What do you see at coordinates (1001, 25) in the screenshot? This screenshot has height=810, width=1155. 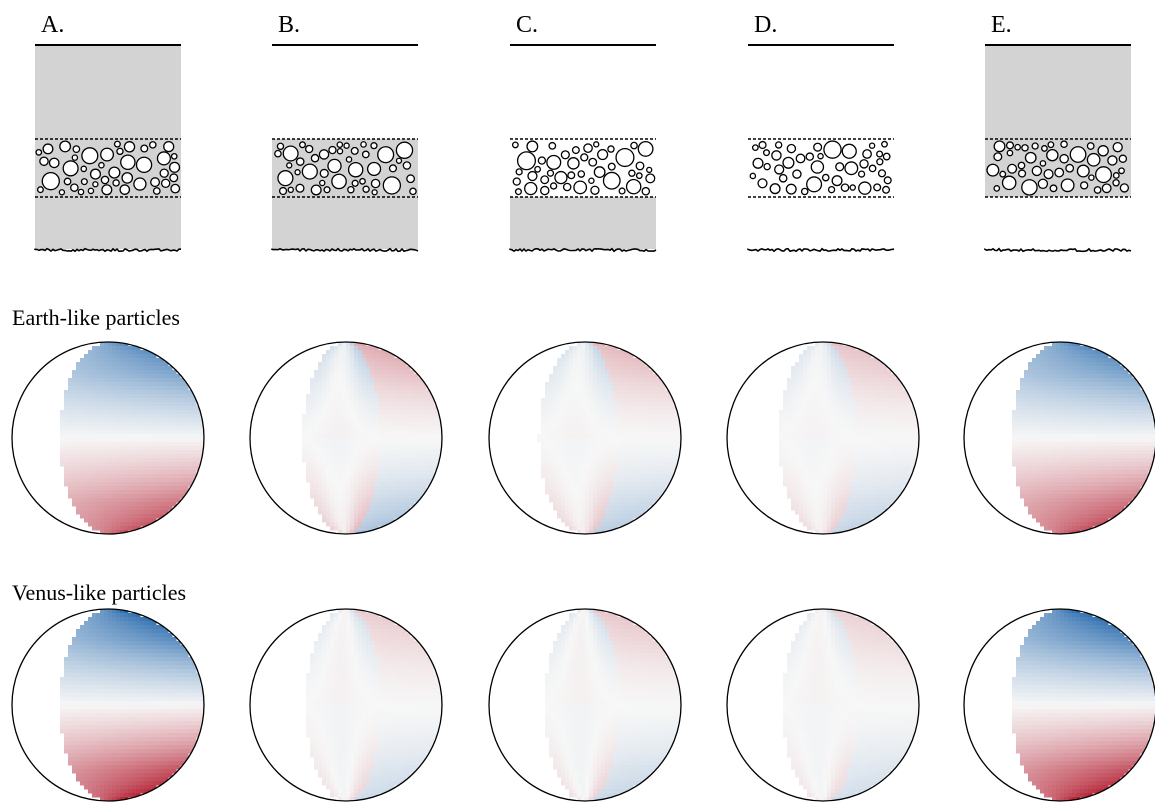 I see `panel-label: E.` at bounding box center [1001, 25].